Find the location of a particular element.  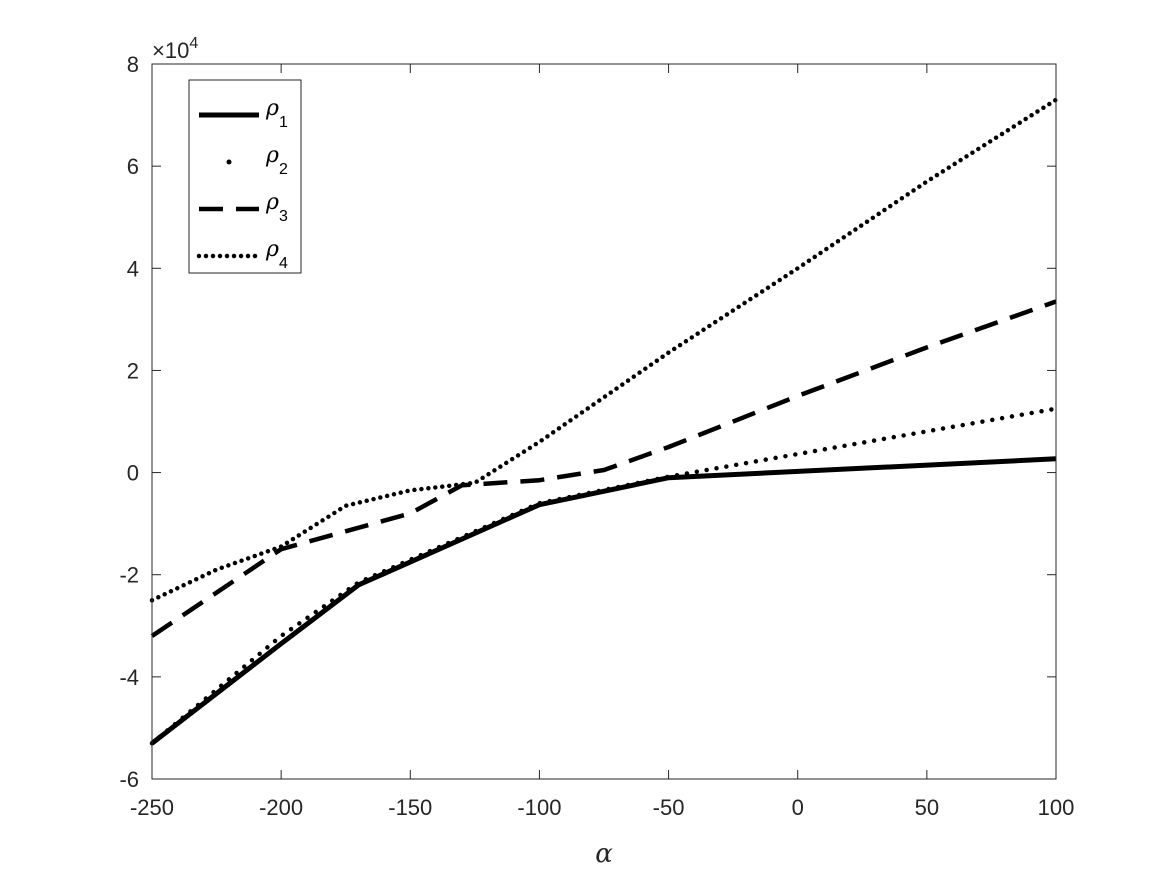

y-exponent-label: ×10⁴ is located at coordinates (175, 49).